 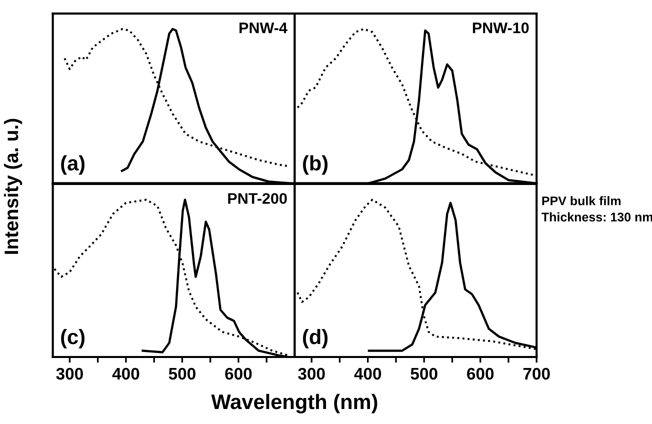 What do you see at coordinates (13, 186) in the screenshot?
I see `y-axis-title: Intensity (a. u.)` at bounding box center [13, 186].